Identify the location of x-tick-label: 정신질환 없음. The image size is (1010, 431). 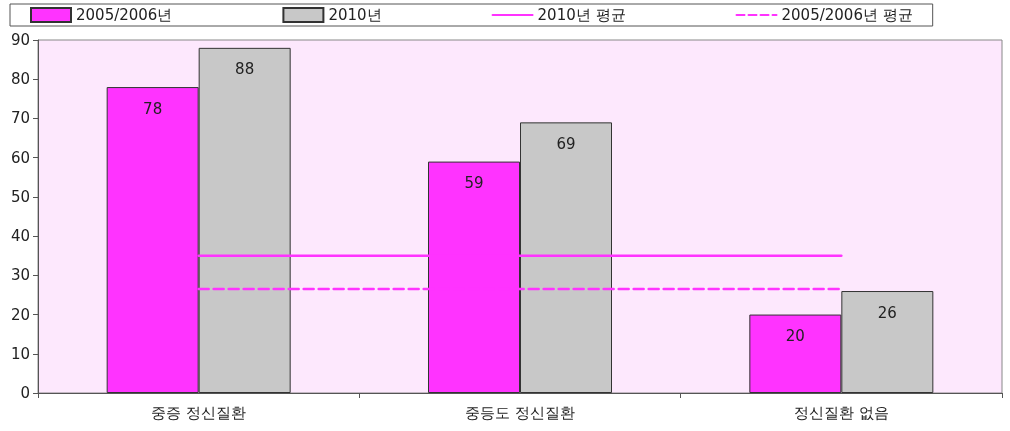
(841, 412).